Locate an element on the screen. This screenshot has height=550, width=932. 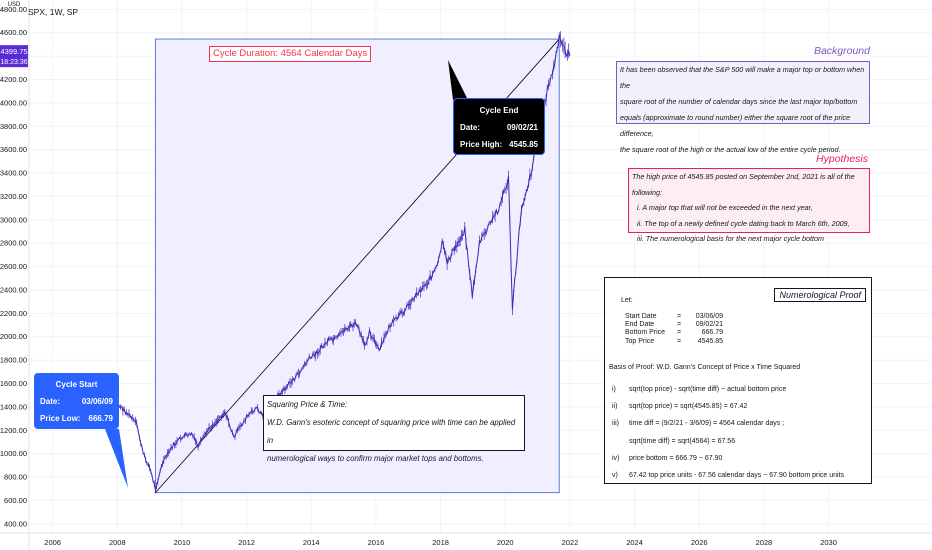
price-tick-label: 600.00 is located at coordinates (15, 500).